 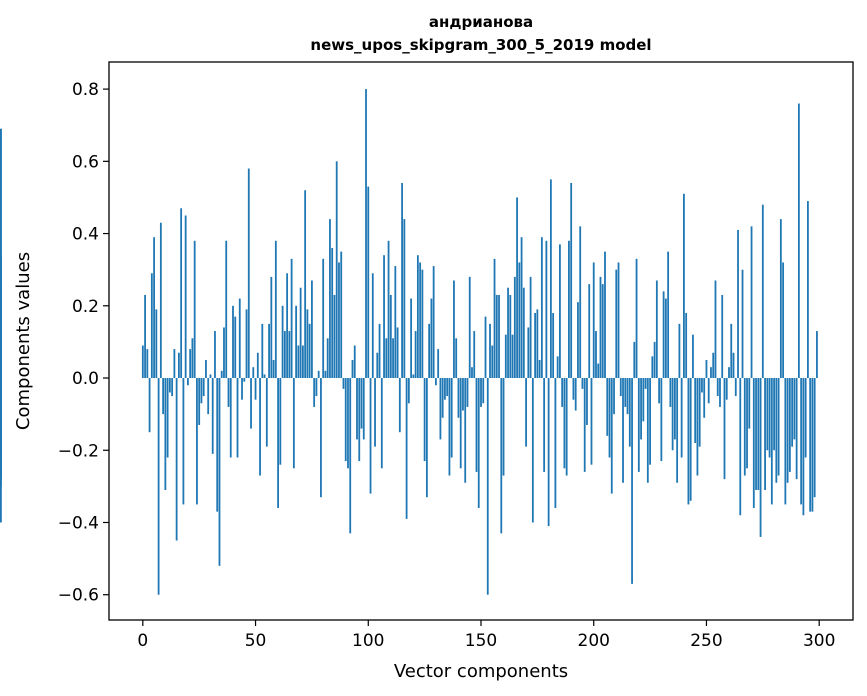 What do you see at coordinates (78, 596) in the screenshot?
I see `y-tick-label: −0.6` at bounding box center [78, 596].